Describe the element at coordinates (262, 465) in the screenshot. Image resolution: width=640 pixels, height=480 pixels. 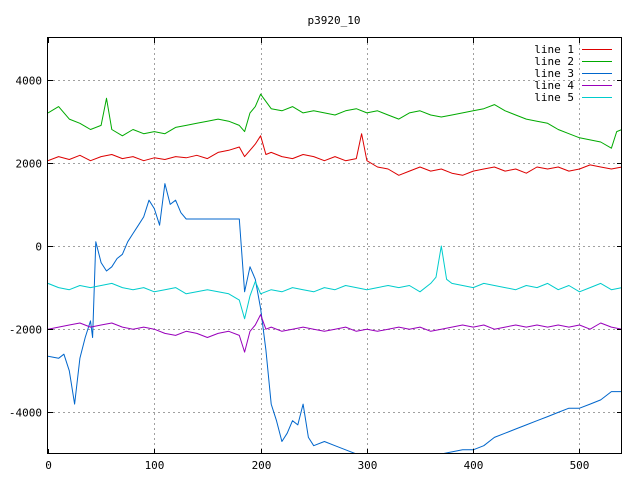
I see `x-tick-label: 200` at that location.